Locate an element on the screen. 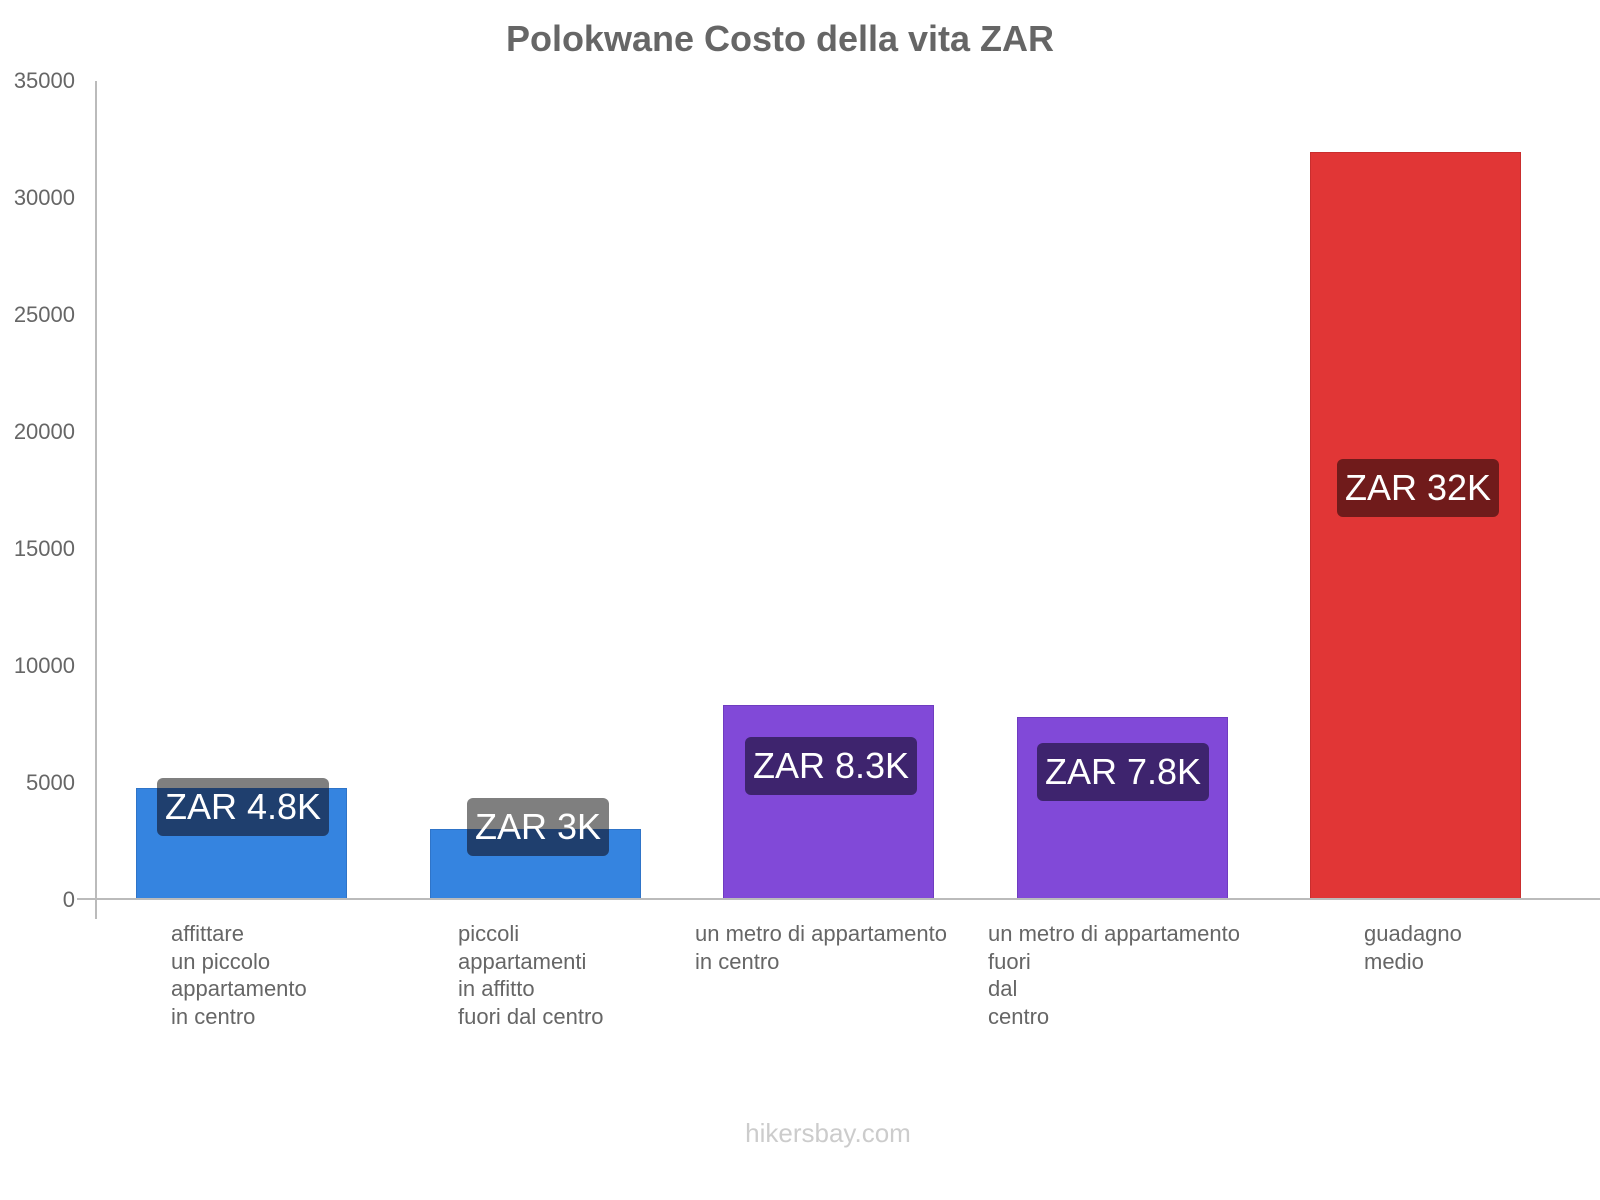  x-category-label: guadagno medio is located at coordinates (1413, 947).